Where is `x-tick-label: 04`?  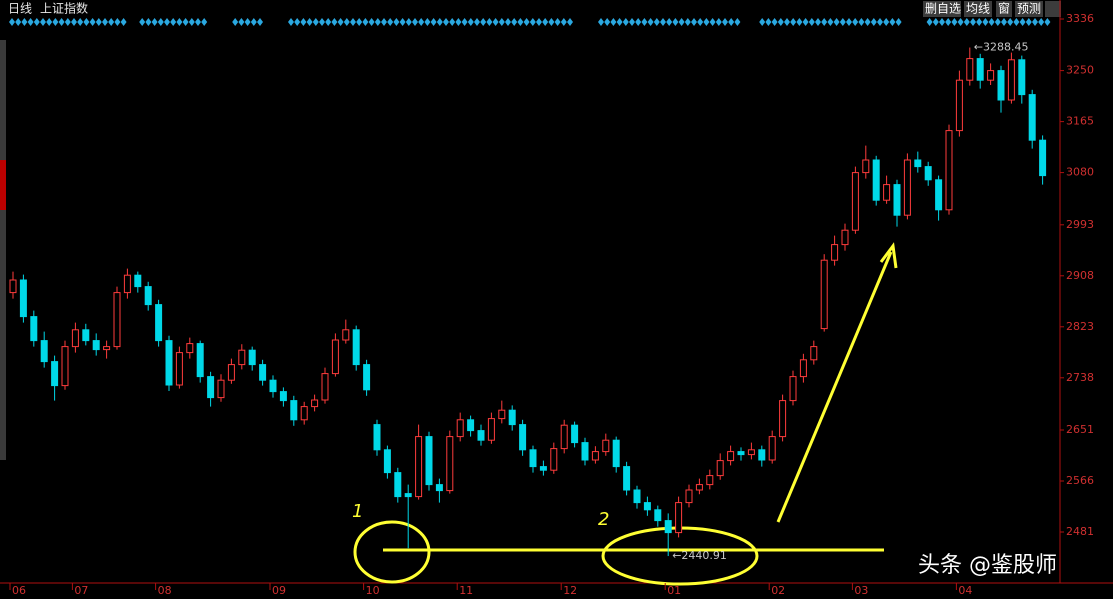 x-tick-label: 04 is located at coordinates (965, 590).